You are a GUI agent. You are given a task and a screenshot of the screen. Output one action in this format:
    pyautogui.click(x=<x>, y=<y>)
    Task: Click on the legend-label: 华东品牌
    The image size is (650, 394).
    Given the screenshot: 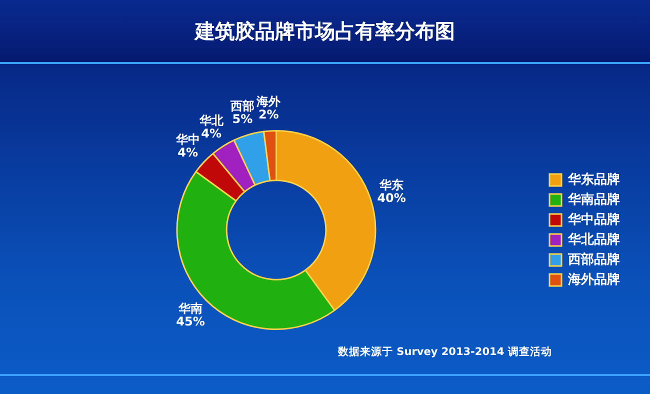 What is the action you would take?
    pyautogui.click(x=593, y=179)
    